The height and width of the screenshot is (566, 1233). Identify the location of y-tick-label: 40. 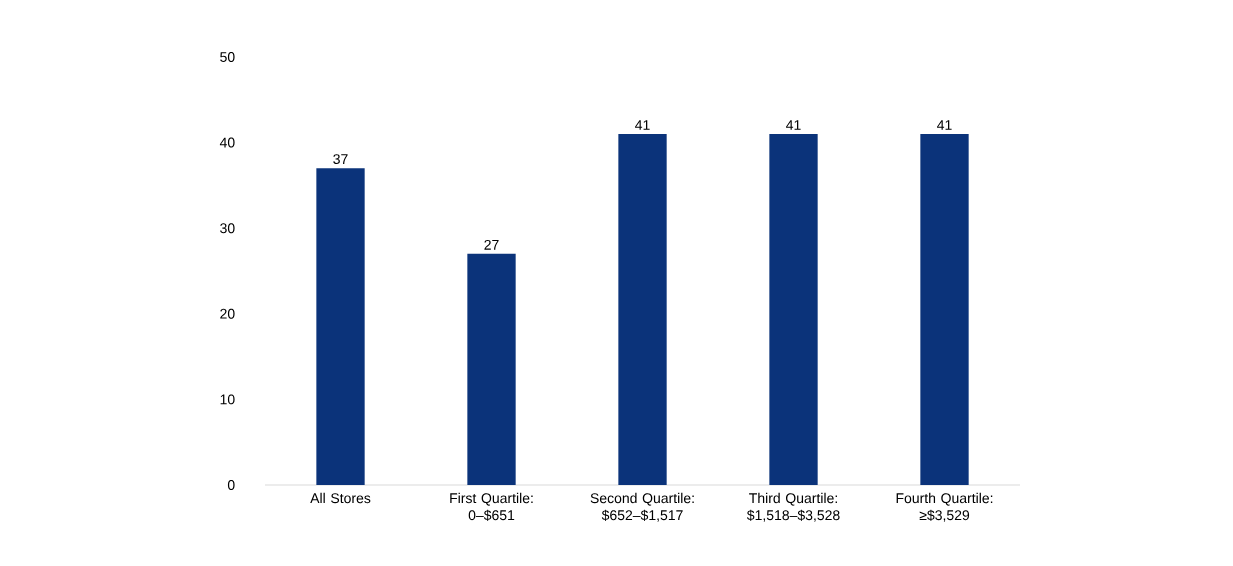
(227, 142).